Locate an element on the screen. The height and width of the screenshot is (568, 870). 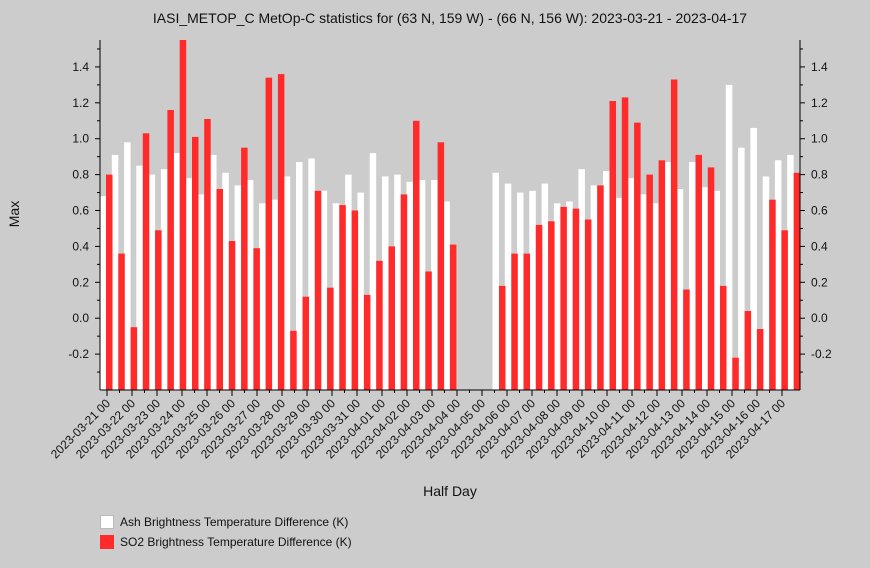
y-tick-label-right: 0.4 is located at coordinates (819, 246).